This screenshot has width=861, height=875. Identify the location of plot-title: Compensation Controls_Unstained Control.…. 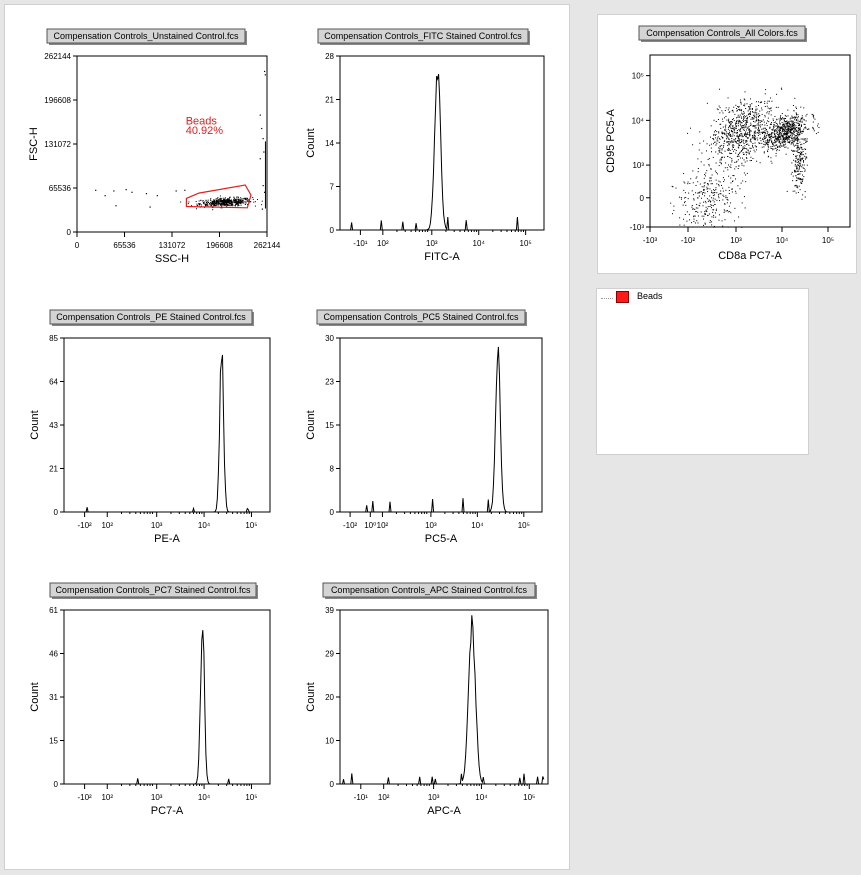
(146, 36).